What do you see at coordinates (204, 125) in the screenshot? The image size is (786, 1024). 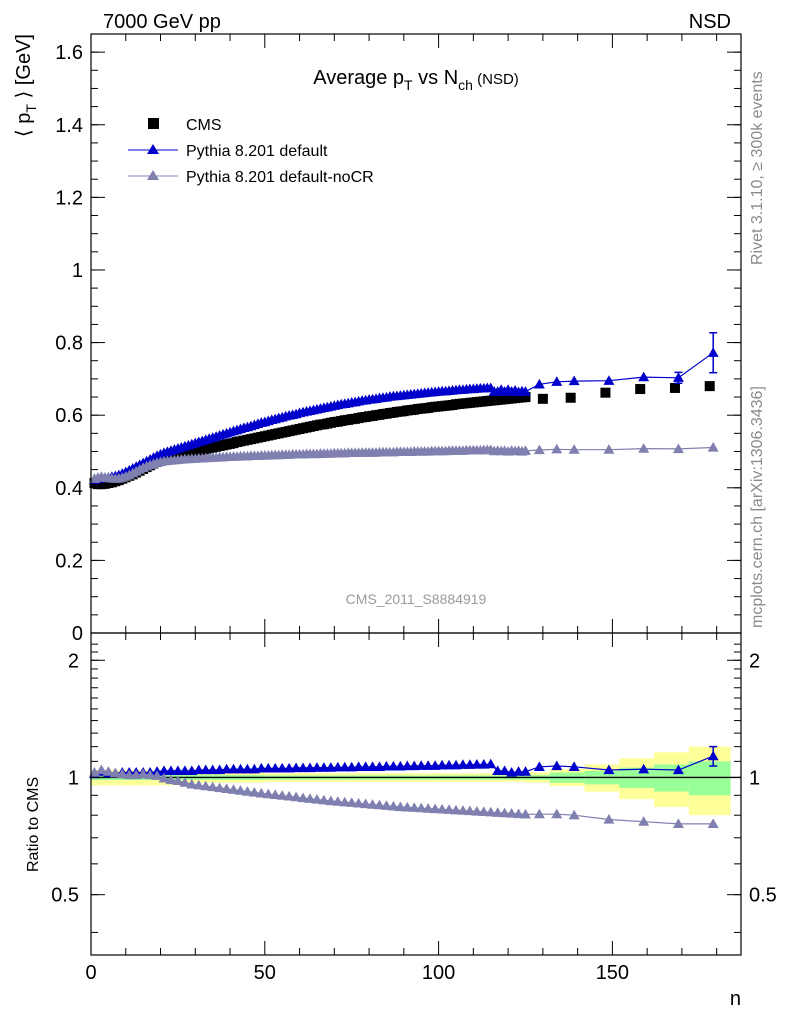 I see `legend-label-cms: CMS` at bounding box center [204, 125].